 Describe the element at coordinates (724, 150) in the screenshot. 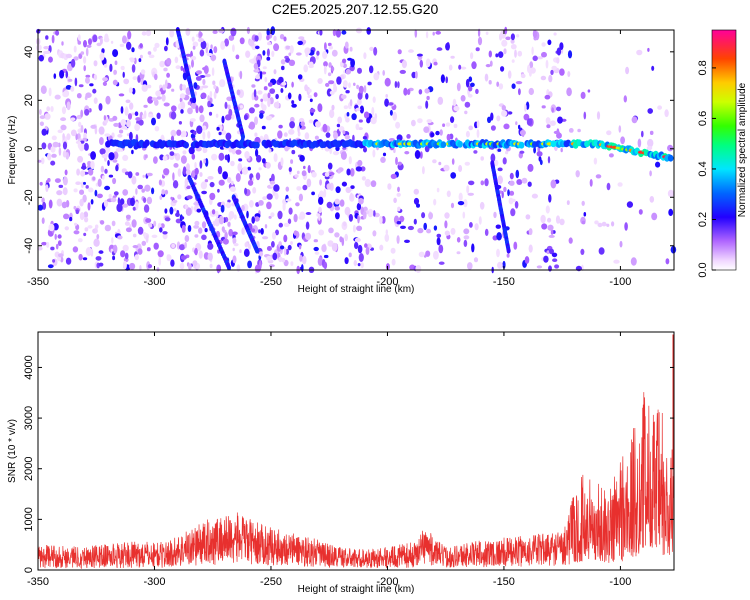

I see `colorbar-frame` at that location.